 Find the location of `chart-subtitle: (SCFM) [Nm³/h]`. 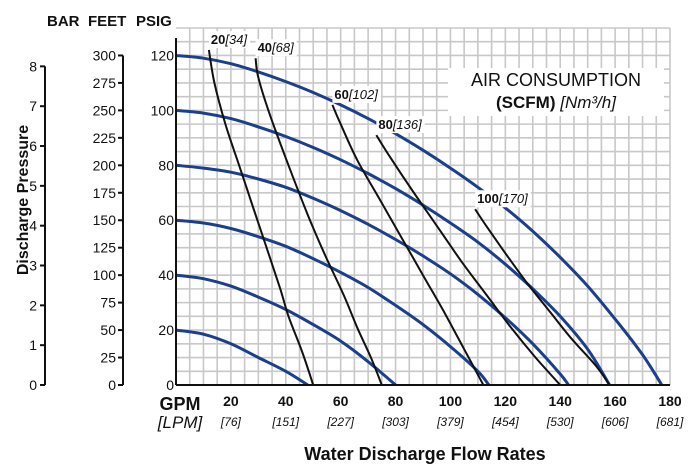

chart-subtitle: (SCFM) [Nm³/h] is located at coordinates (556, 102).